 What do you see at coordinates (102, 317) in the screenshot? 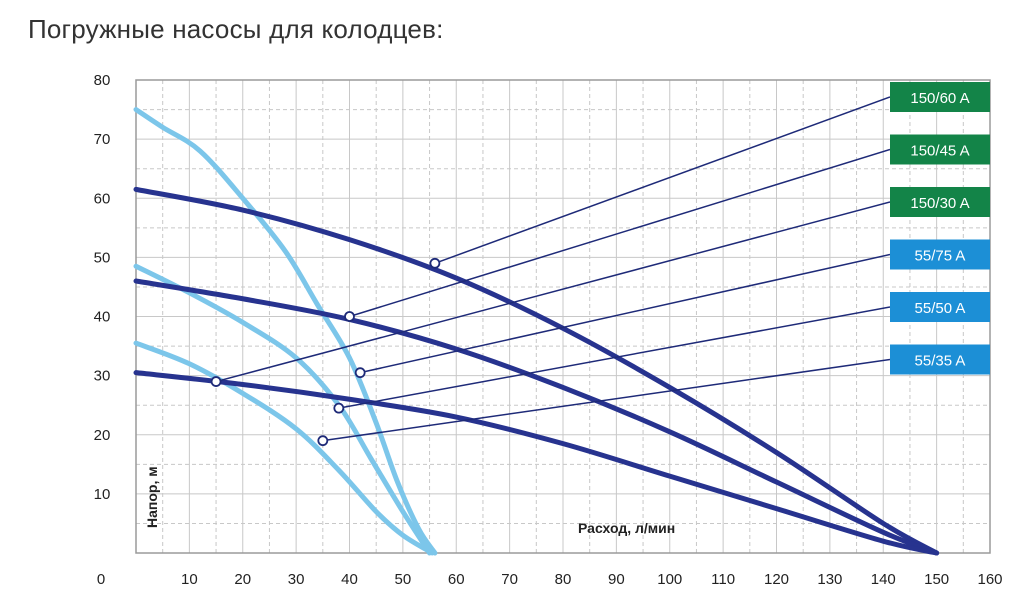
I see `y-tick-label: 40` at bounding box center [102, 317].